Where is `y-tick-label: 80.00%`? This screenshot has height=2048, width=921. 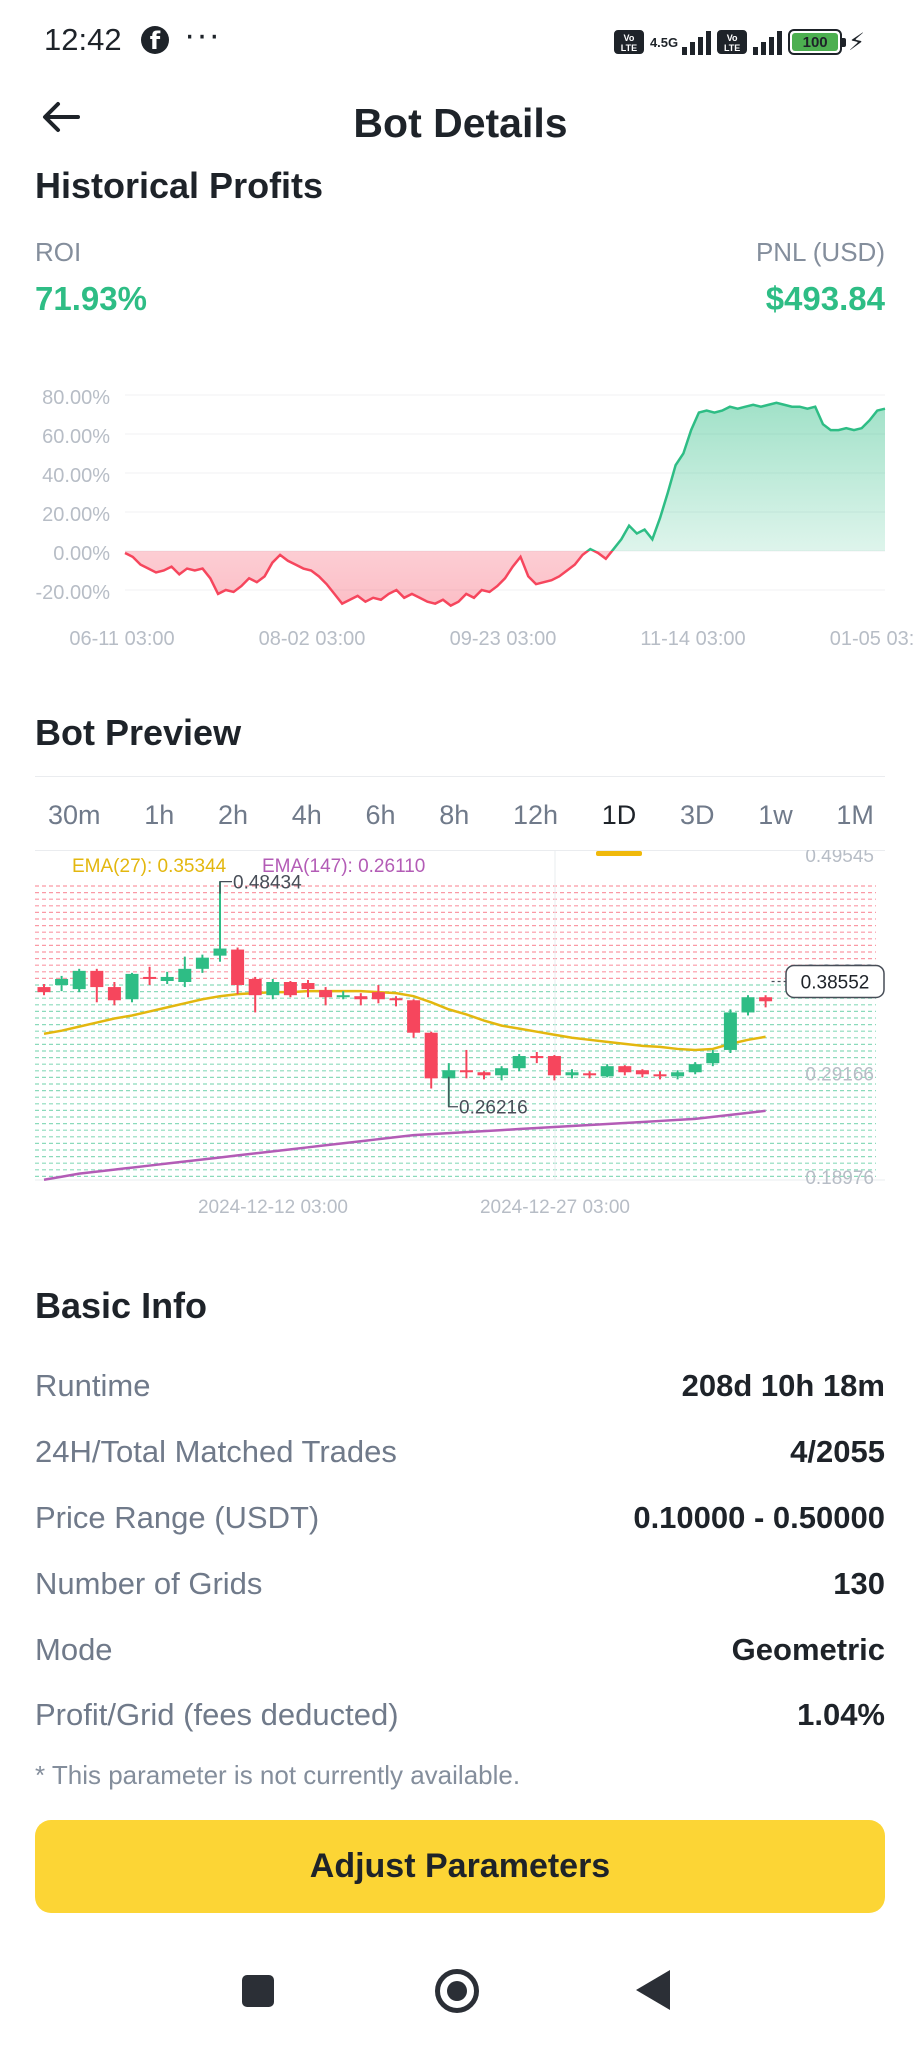
y-tick-label: 80.00% is located at coordinates (76, 398).